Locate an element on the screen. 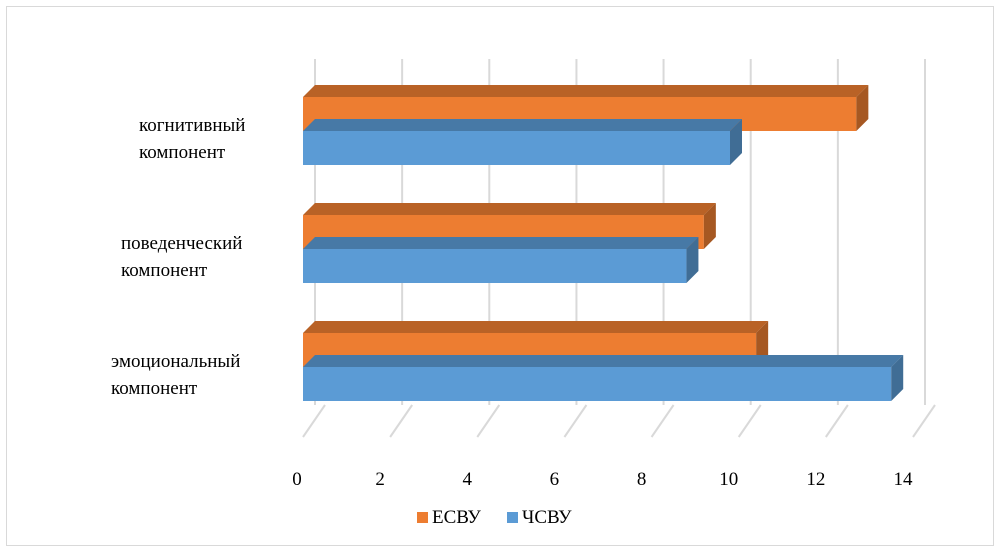 This screenshot has width=1000, height=550. tick-label: 2 is located at coordinates (380, 479).